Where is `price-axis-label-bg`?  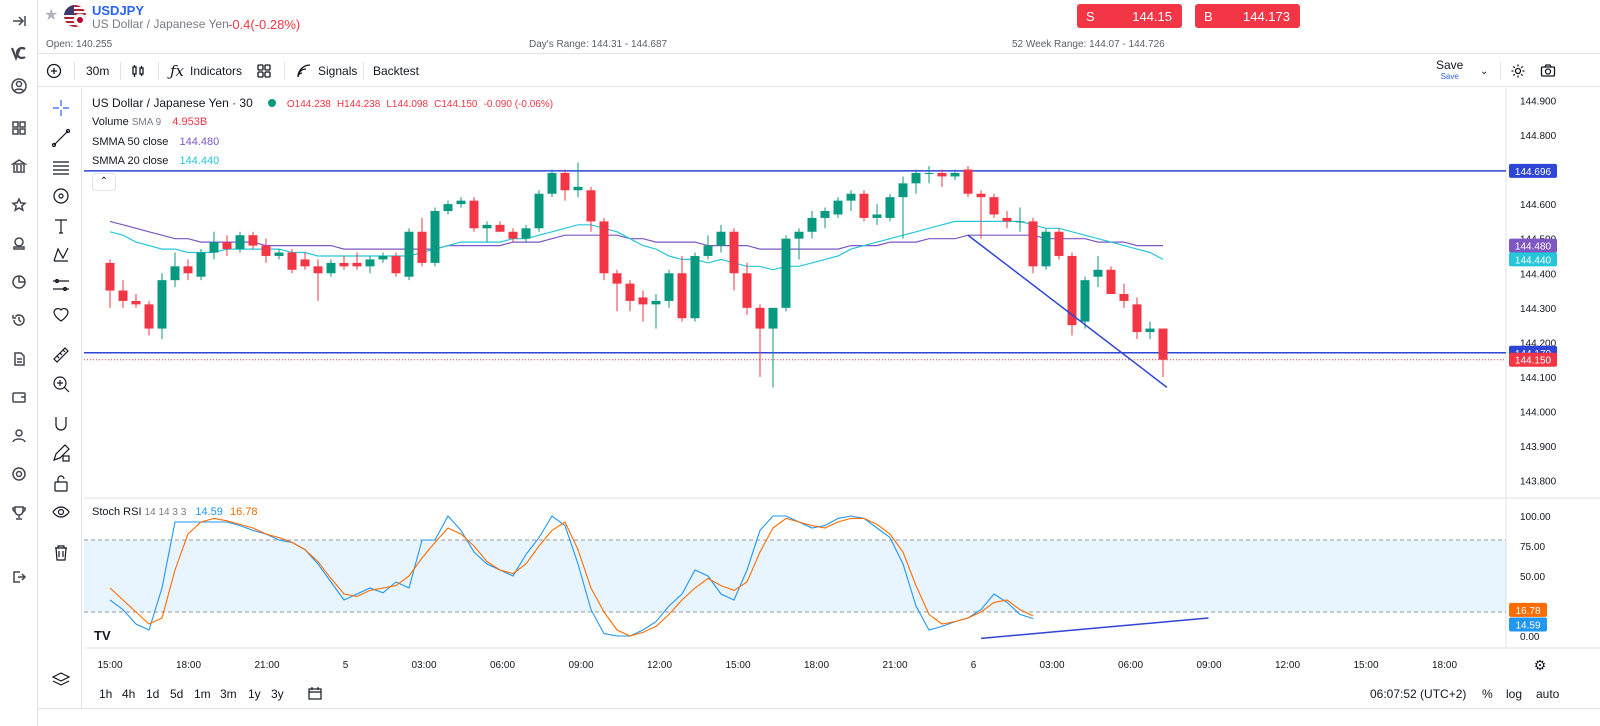
price-axis-label-bg is located at coordinates (1533, 259).